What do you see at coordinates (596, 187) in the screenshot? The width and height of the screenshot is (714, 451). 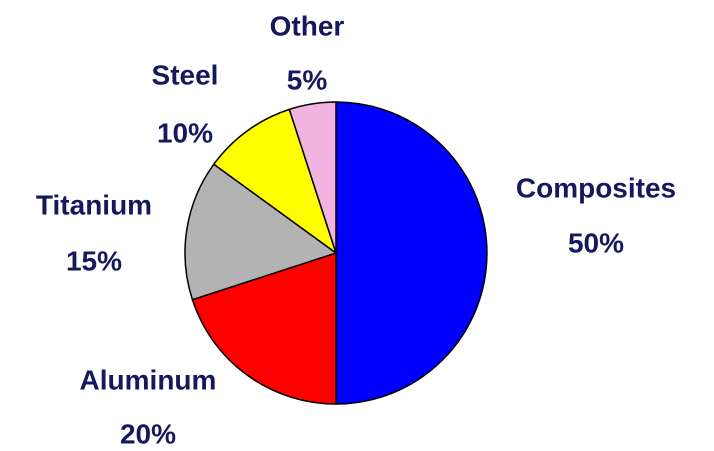 I see `slice-label: Composites` at bounding box center [596, 187].